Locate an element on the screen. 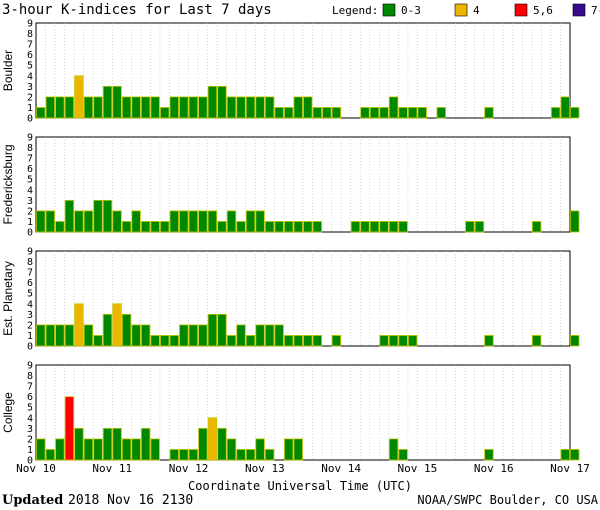 The width and height of the screenshot is (600, 510). x-tick-label: Nov 14 is located at coordinates (341, 468).